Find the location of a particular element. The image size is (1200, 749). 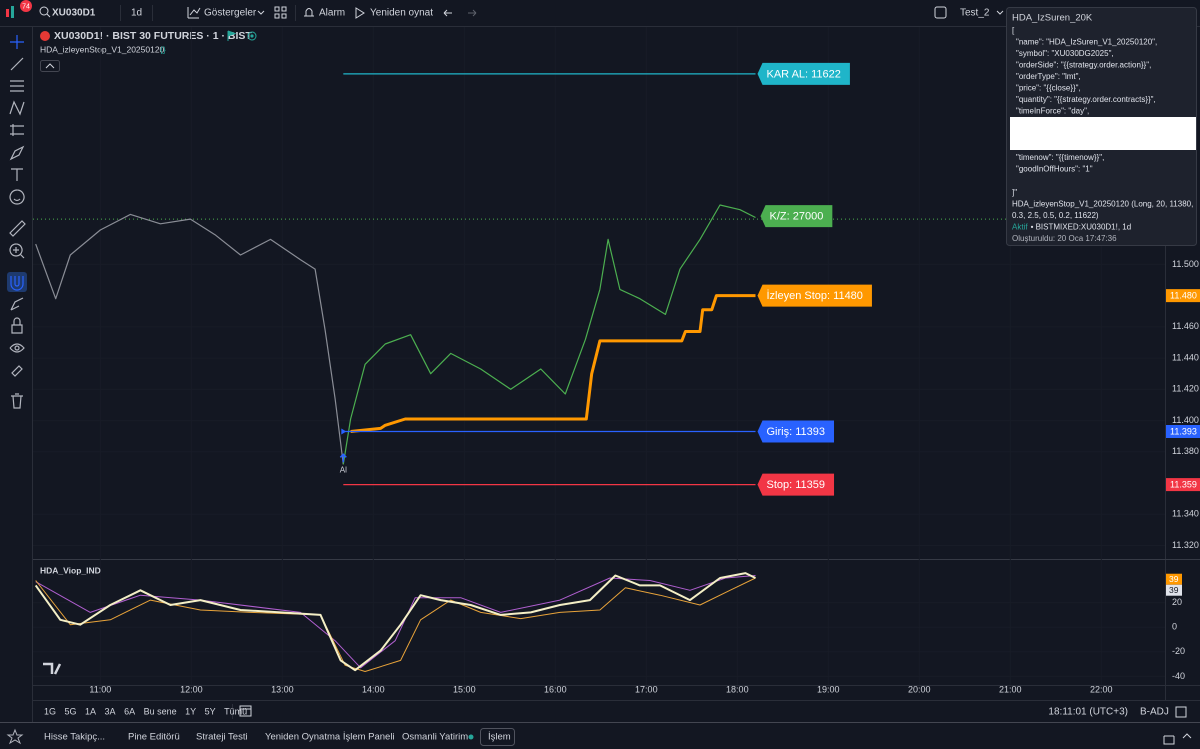

strategy-legend: HDA_izleyenStop_V1_20250120 is located at coordinates (102, 49).